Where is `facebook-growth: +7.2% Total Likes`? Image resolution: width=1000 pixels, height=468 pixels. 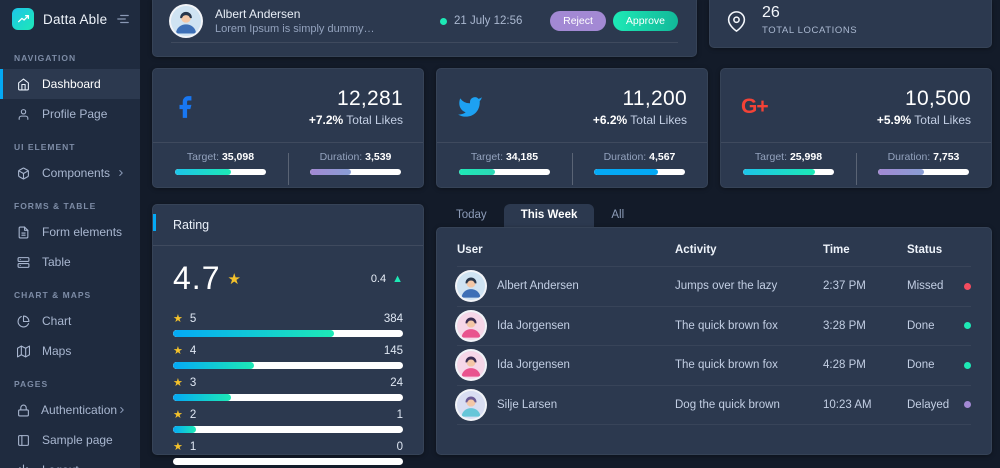 facebook-growth: +7.2% Total Likes is located at coordinates (355, 120).